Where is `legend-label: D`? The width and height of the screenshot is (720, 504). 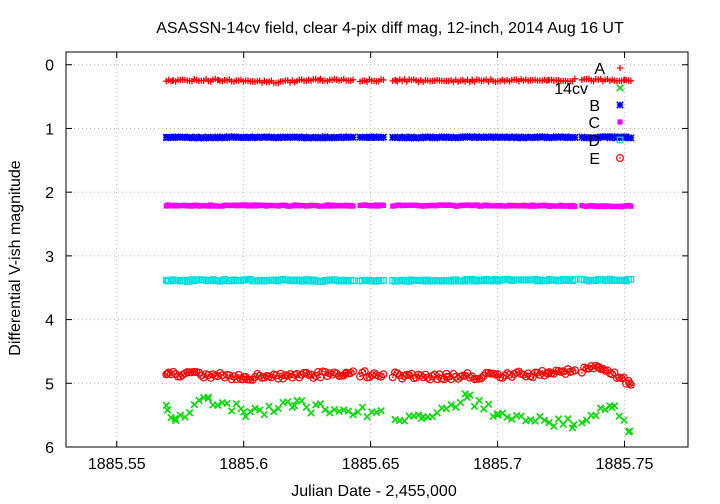 legend-label: D is located at coordinates (594, 141).